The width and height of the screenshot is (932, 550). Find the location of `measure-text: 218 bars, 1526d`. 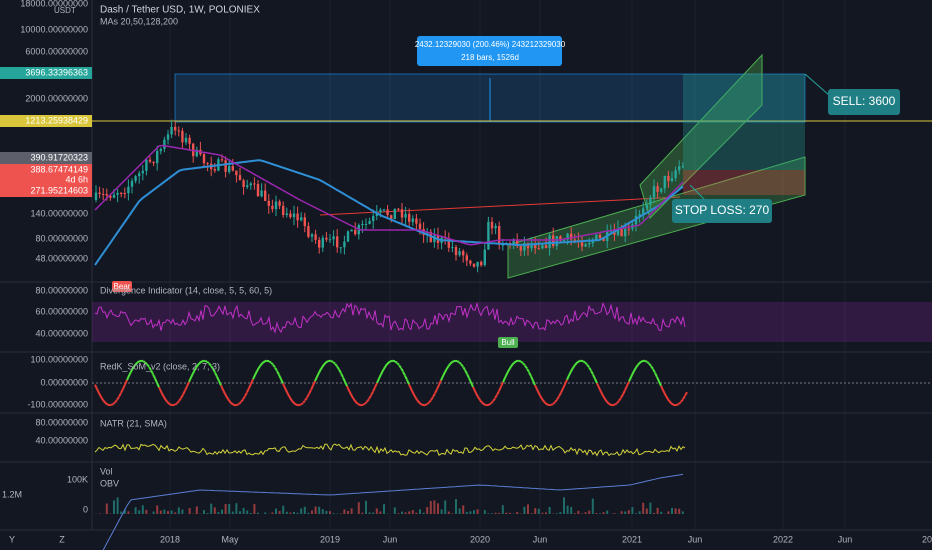

measure-text: 218 bars, 1526d is located at coordinates (490, 57).